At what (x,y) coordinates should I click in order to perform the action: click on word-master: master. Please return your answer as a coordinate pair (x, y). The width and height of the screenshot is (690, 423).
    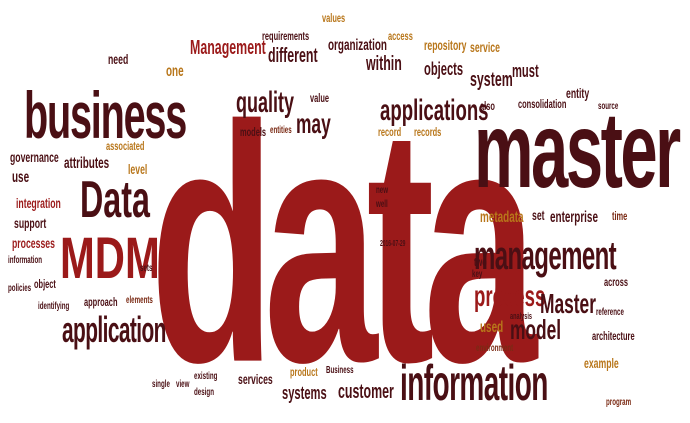
    Looking at the image, I should click on (577, 149).